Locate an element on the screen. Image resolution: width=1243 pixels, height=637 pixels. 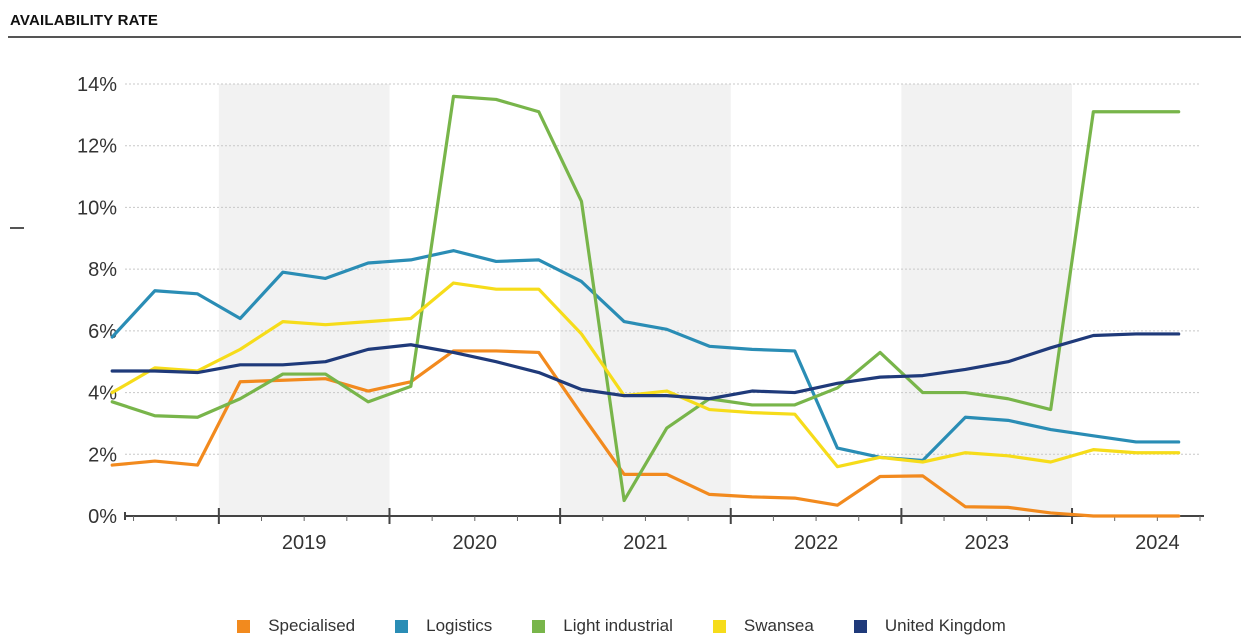
series-line-united-kingdom is located at coordinates (645, 366).